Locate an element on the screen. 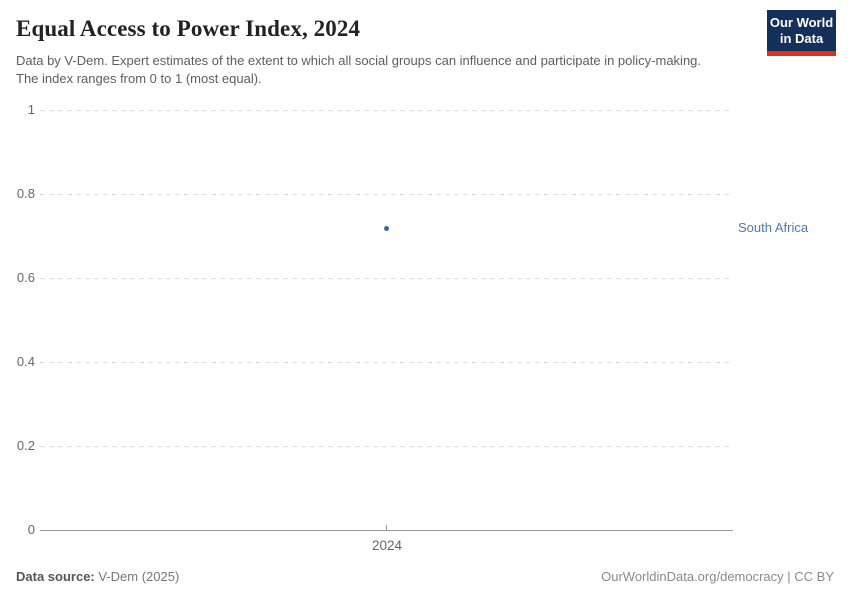 The height and width of the screenshot is (600, 850). gridline-row-1: 1 is located at coordinates (366, 109).